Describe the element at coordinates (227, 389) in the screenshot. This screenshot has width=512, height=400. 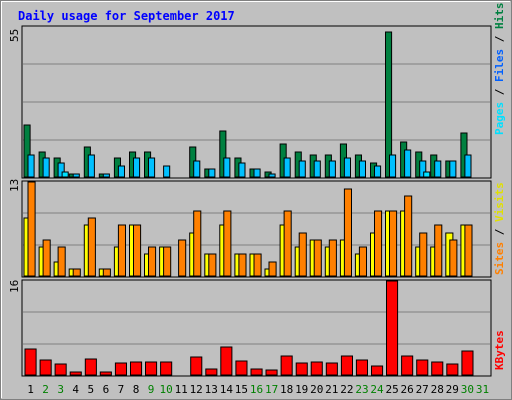
I see `day-label-14: 14` at that location.